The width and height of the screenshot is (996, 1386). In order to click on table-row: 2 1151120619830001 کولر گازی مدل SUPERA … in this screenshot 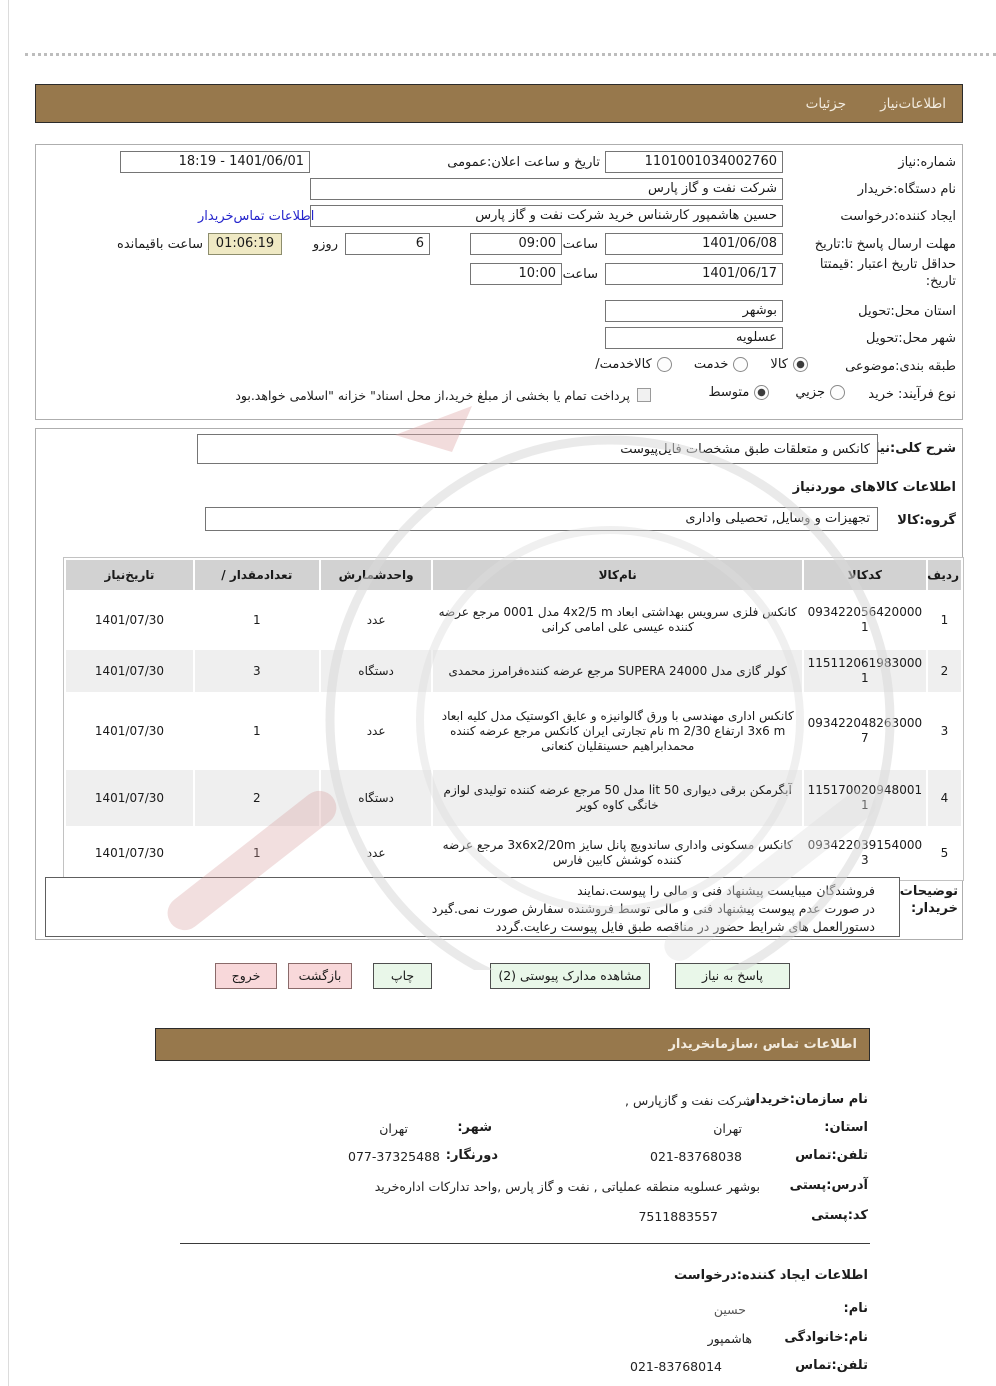, I will do `click(514, 671)`.